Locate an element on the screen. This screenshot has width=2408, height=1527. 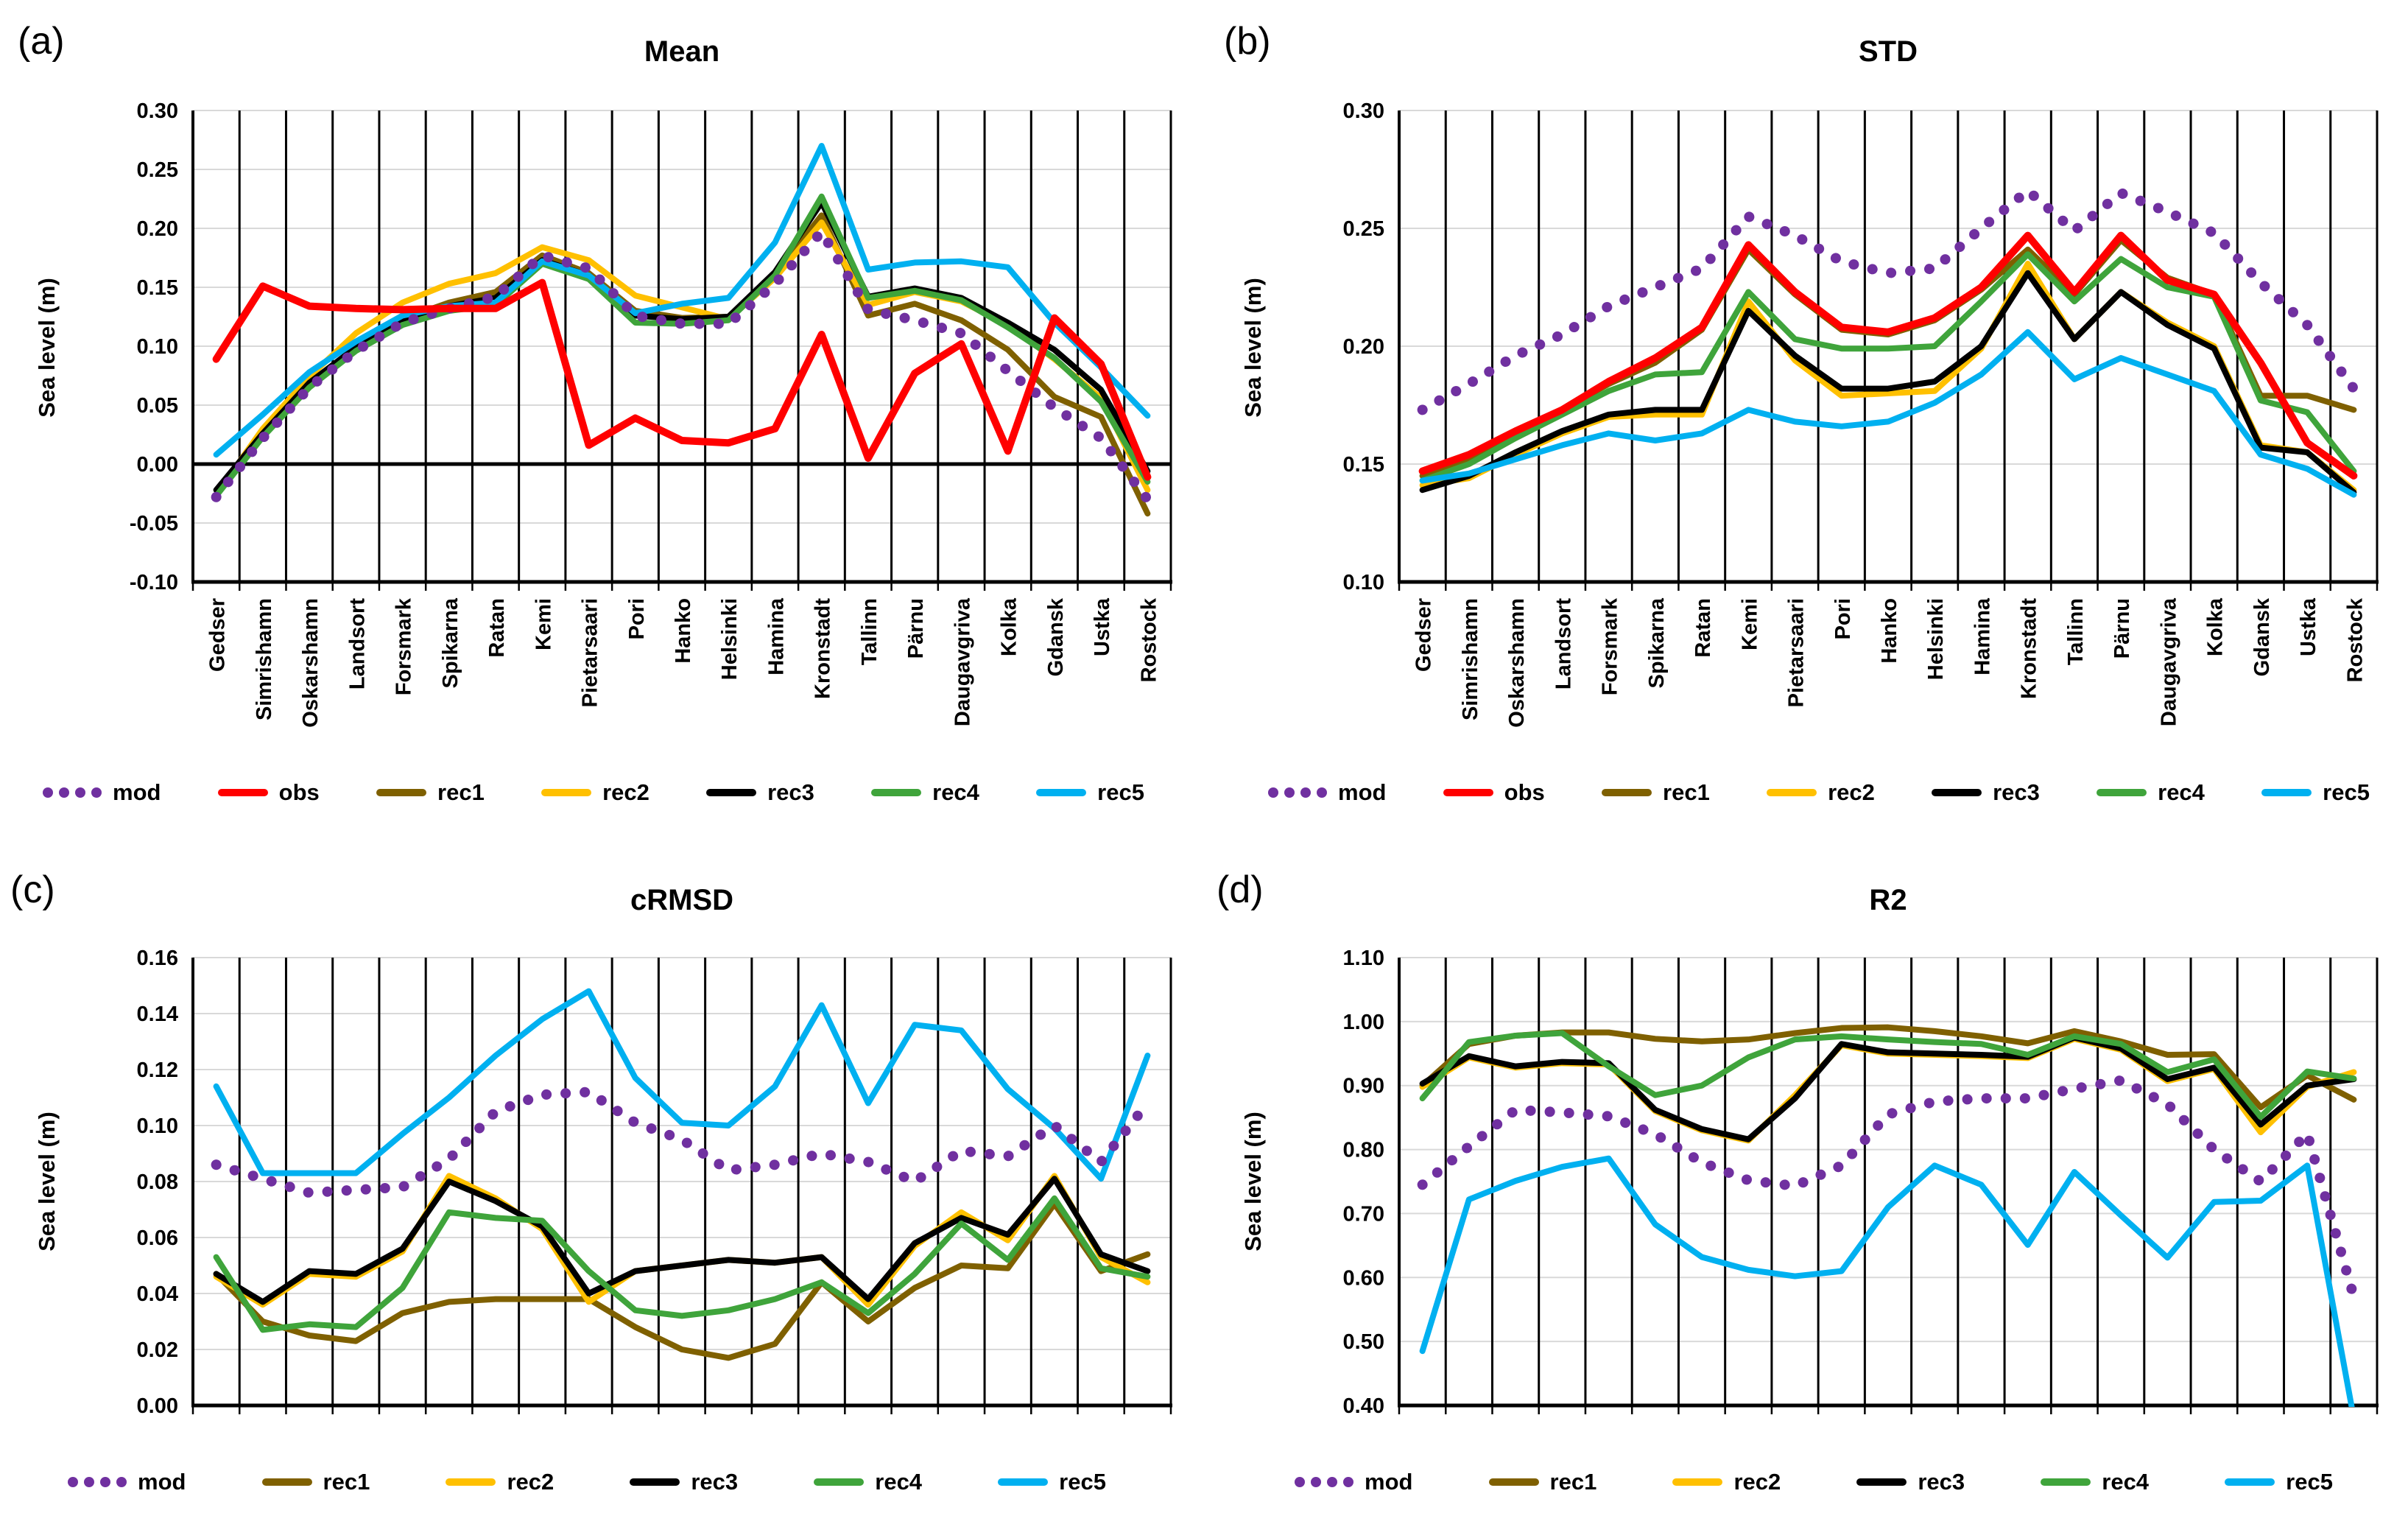
panel-c-series-rec1 is located at coordinates (682, 1281).